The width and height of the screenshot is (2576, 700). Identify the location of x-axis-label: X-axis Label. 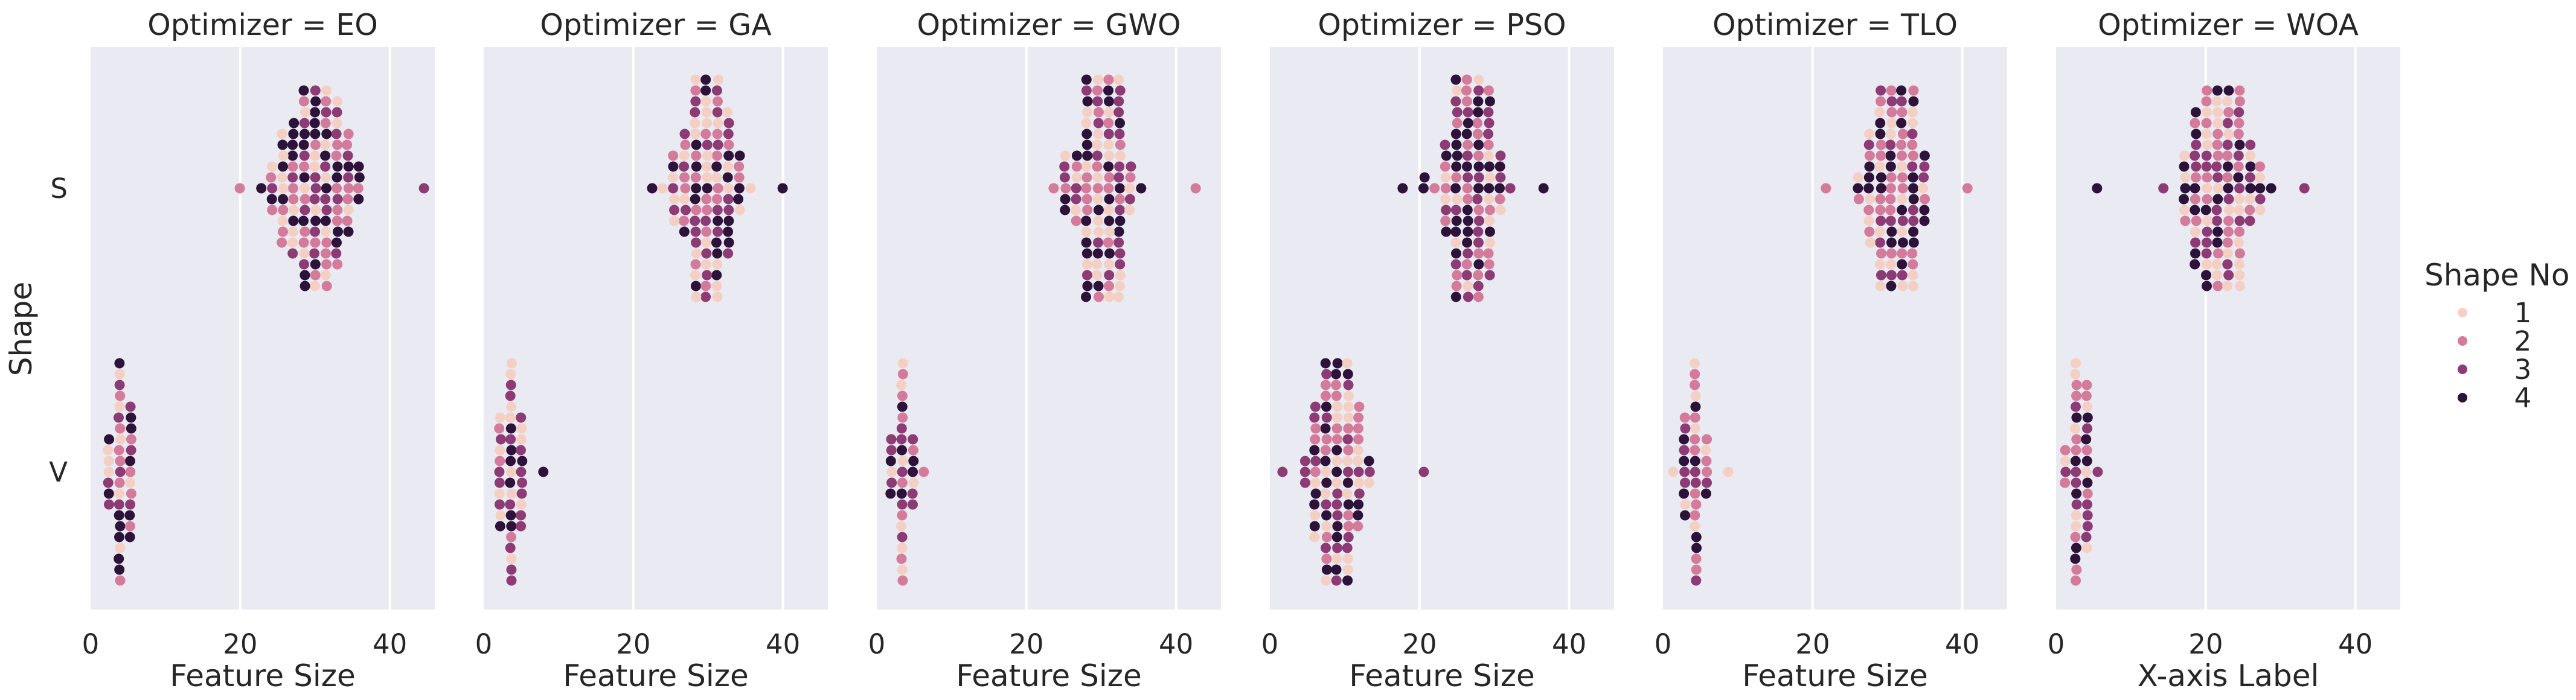
(2228, 675).